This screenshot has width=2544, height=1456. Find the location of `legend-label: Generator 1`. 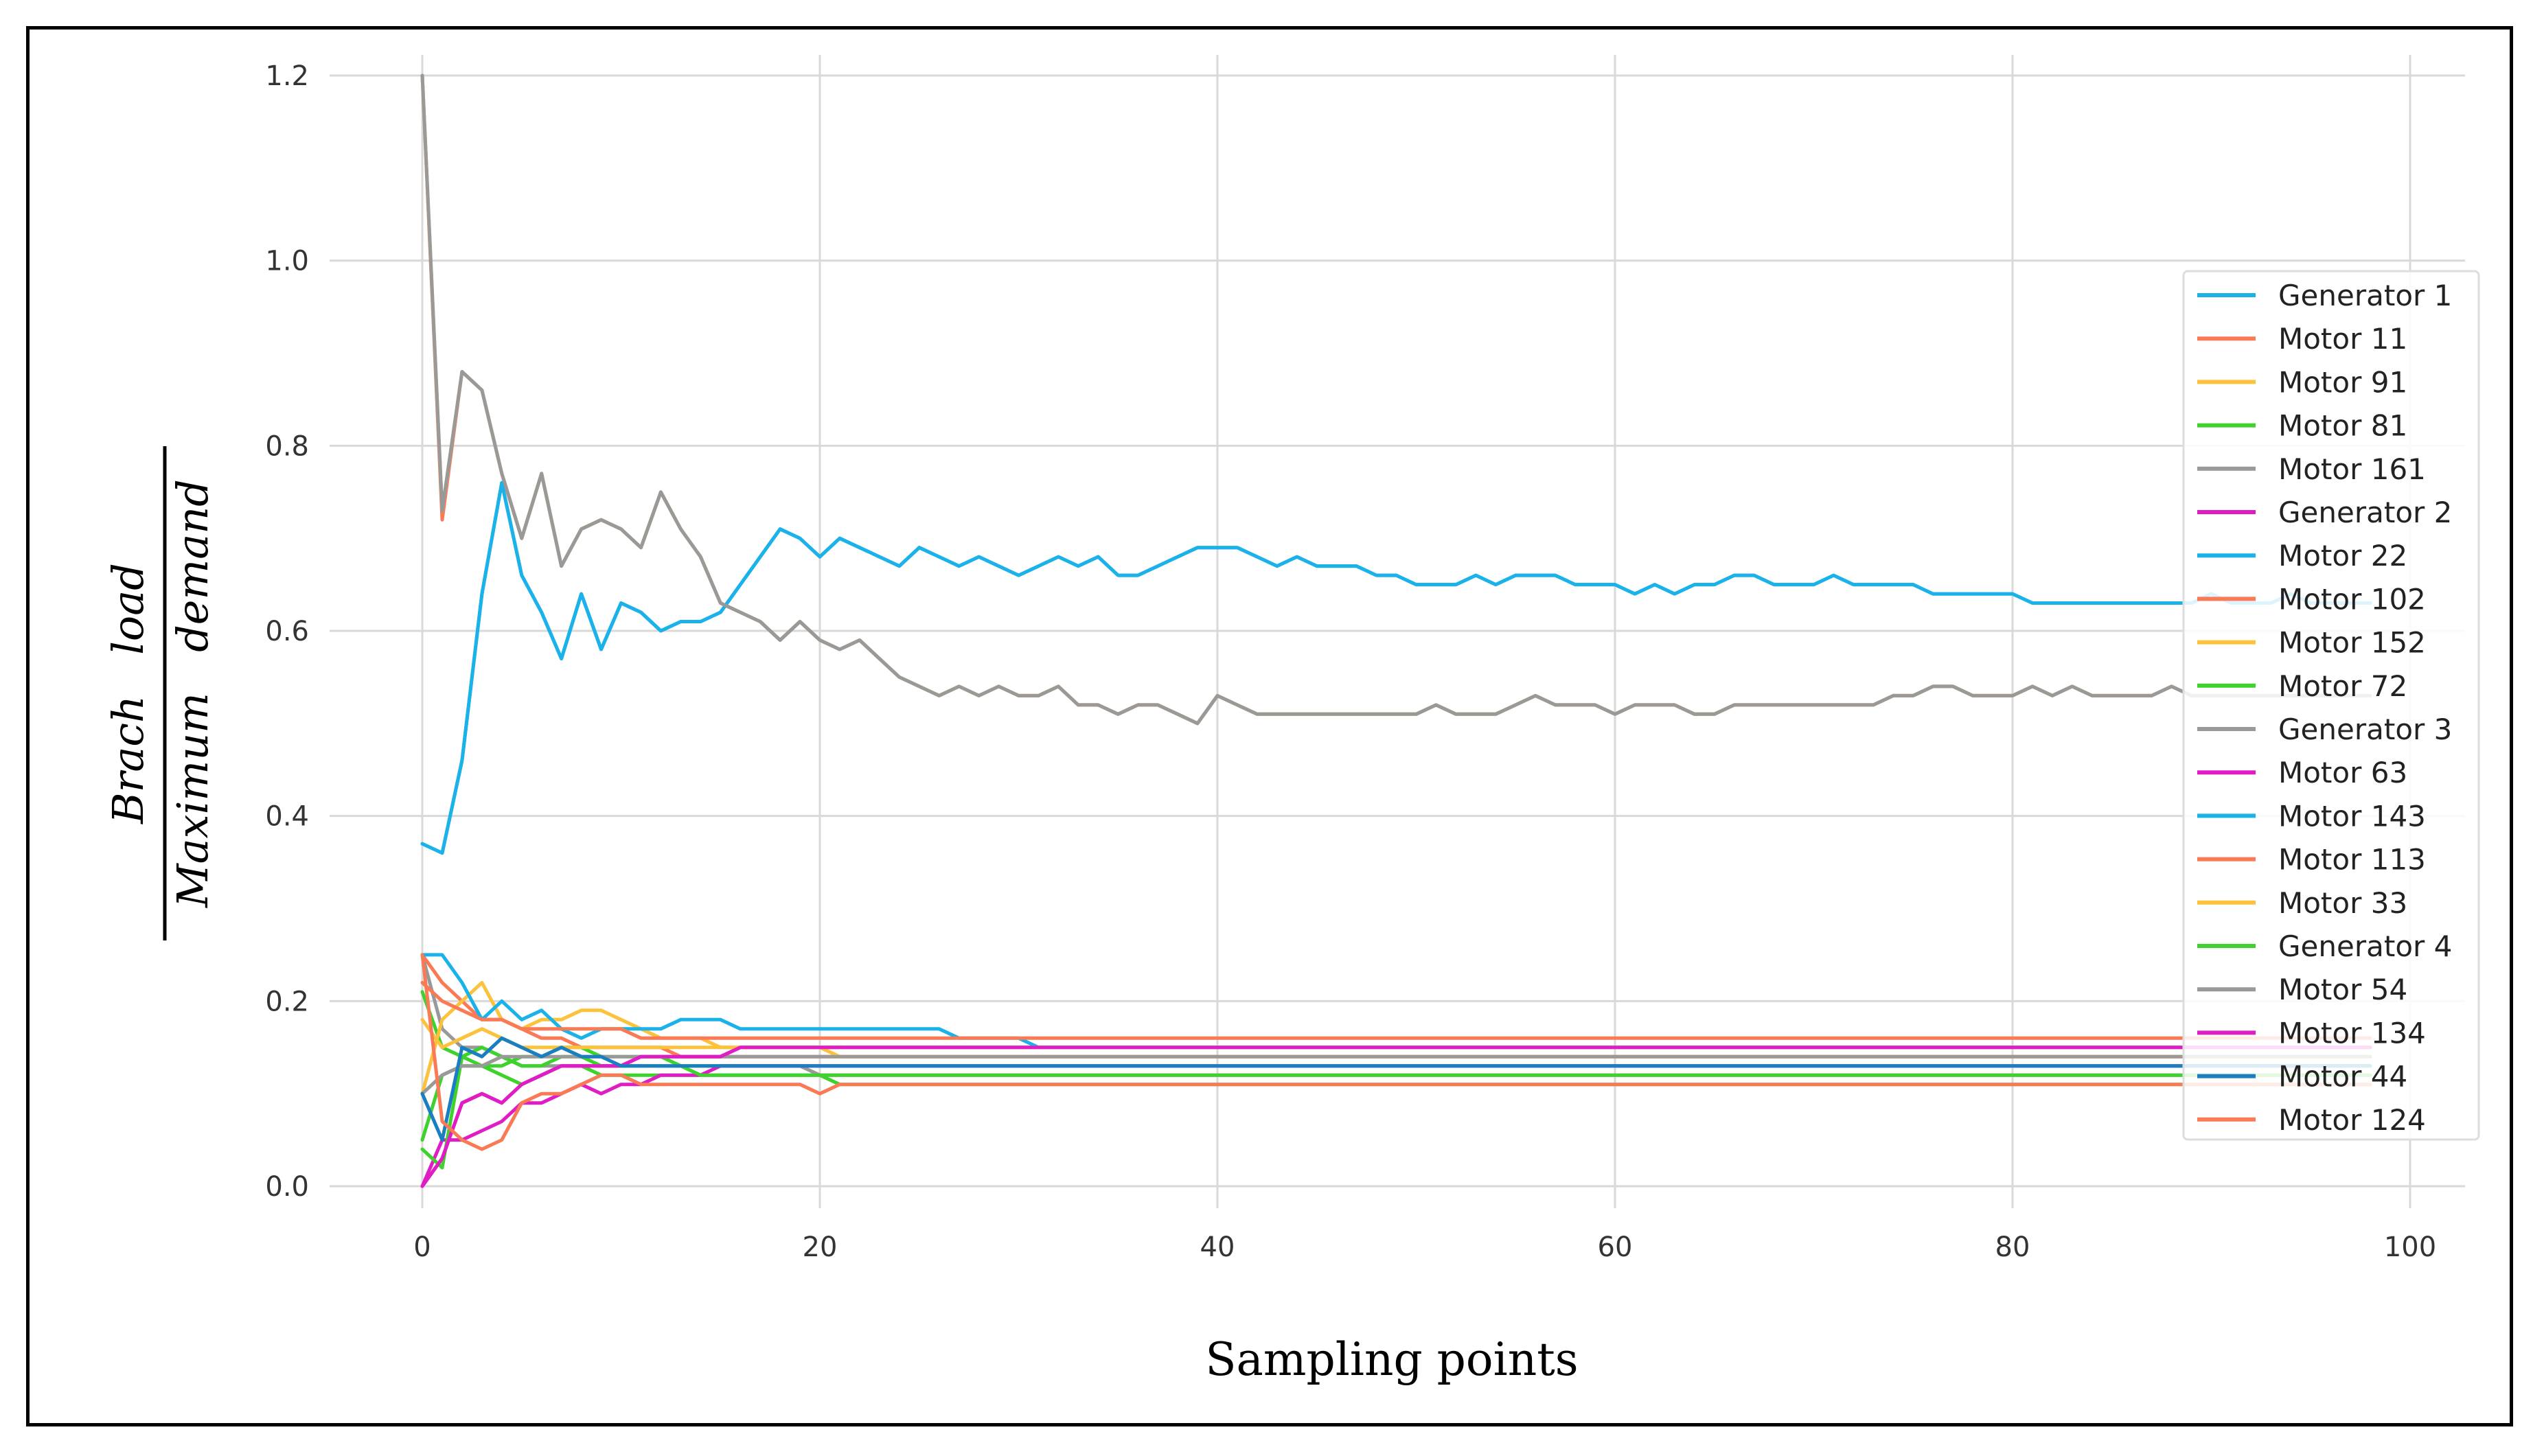

legend-label: Generator 1 is located at coordinates (2365, 295).